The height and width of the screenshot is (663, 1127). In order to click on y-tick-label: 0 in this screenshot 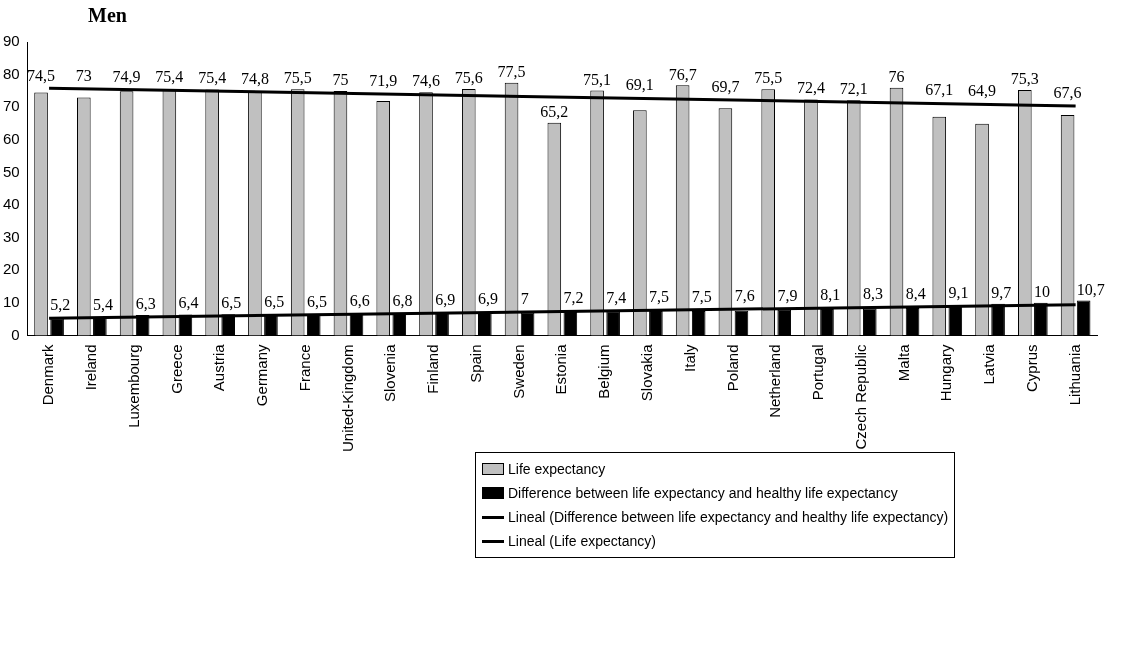, I will do `click(15, 334)`.